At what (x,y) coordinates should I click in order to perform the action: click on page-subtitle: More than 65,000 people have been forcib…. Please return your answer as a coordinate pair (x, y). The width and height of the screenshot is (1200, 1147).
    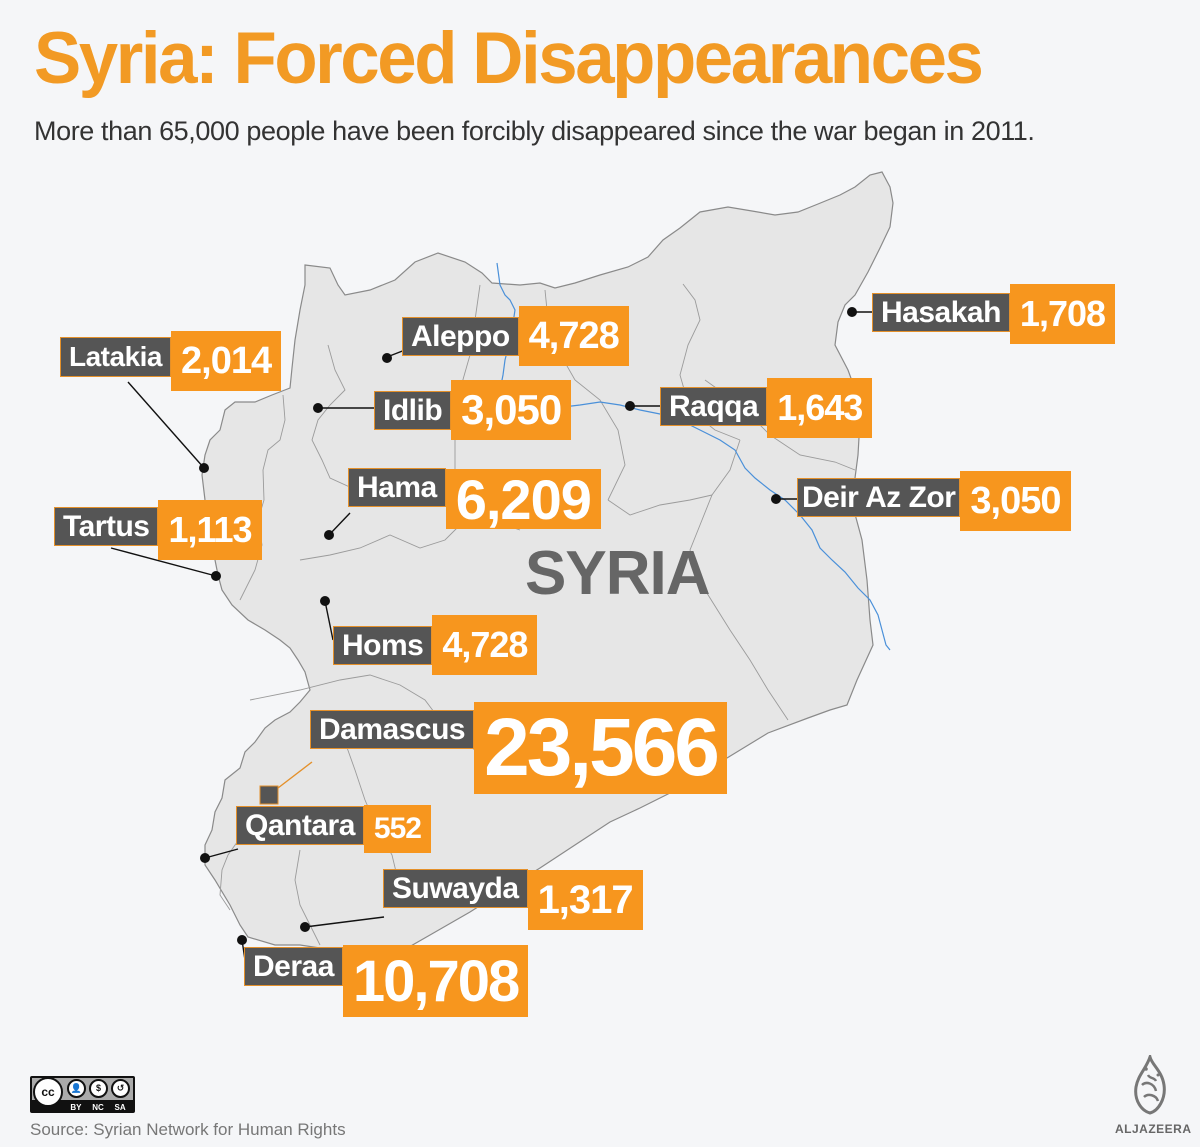
    Looking at the image, I should click on (534, 131).